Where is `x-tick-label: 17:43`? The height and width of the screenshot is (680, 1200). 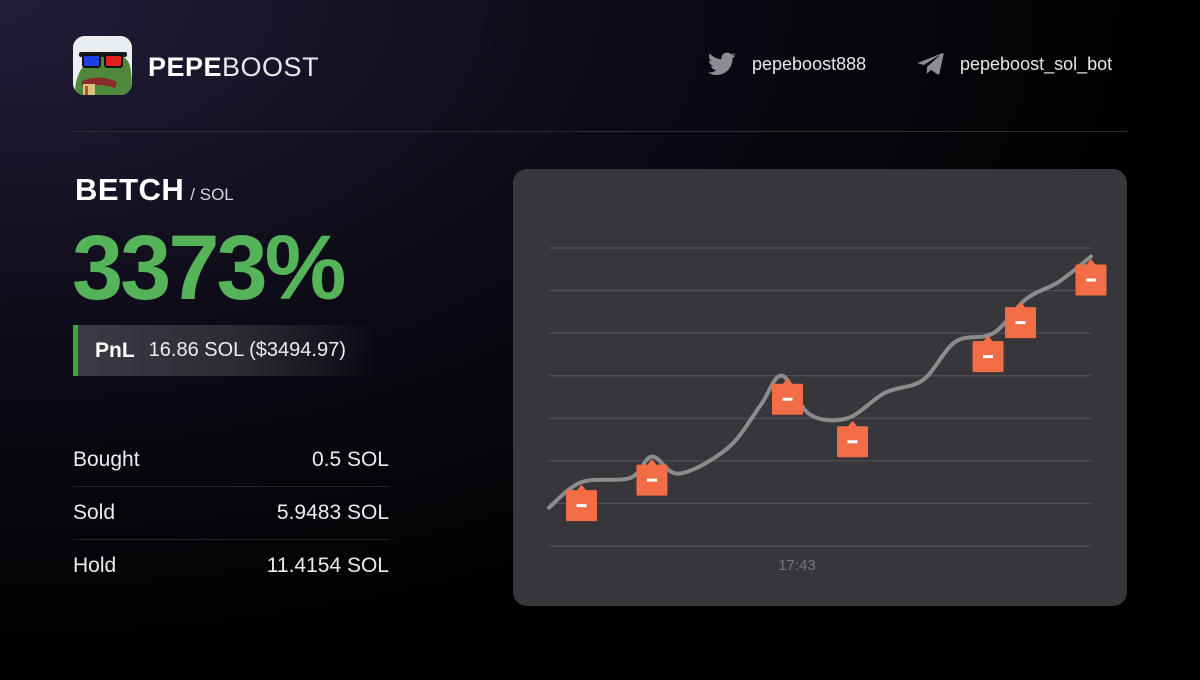
x-tick-label: 17:43 is located at coordinates (797, 565).